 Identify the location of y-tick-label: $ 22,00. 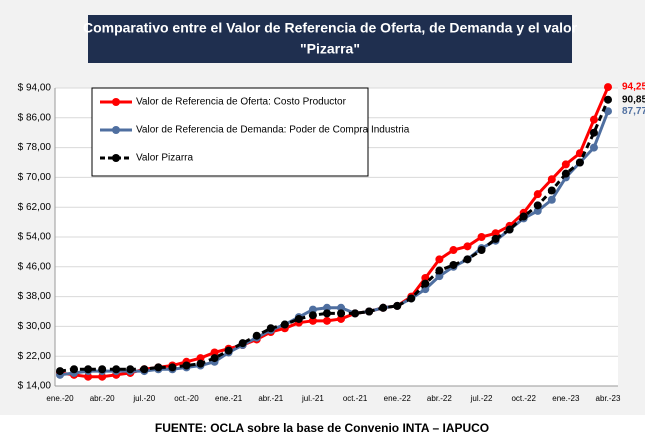
(35, 356).